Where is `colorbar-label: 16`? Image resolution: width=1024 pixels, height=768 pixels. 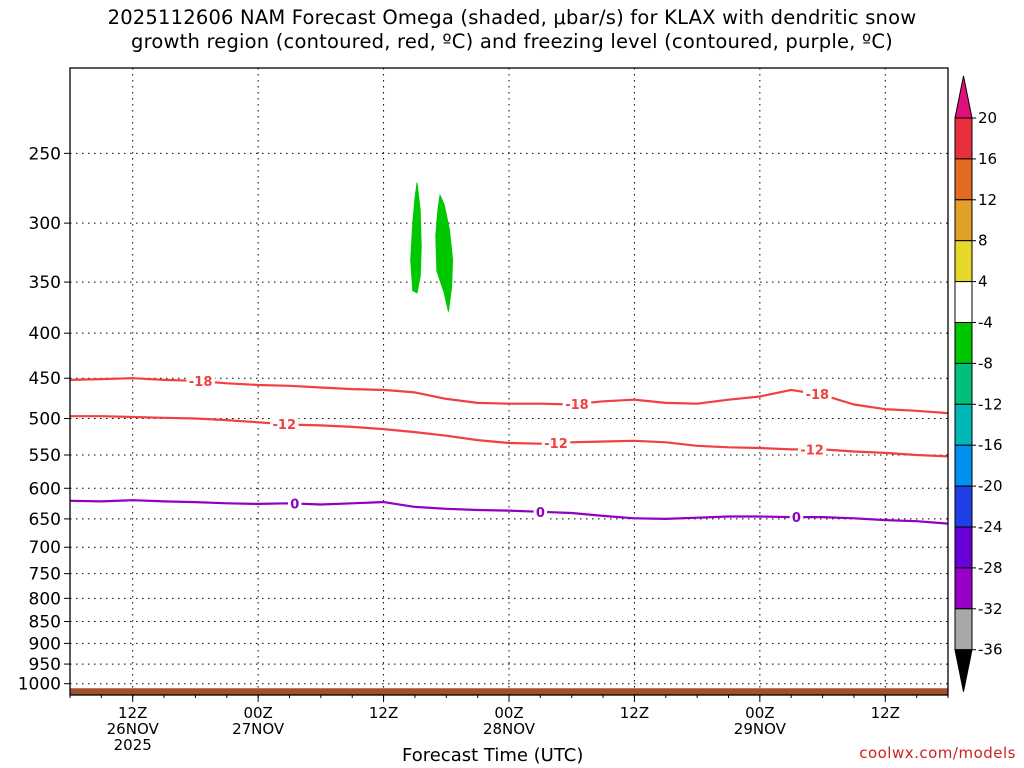 colorbar-label: 16 is located at coordinates (987, 159).